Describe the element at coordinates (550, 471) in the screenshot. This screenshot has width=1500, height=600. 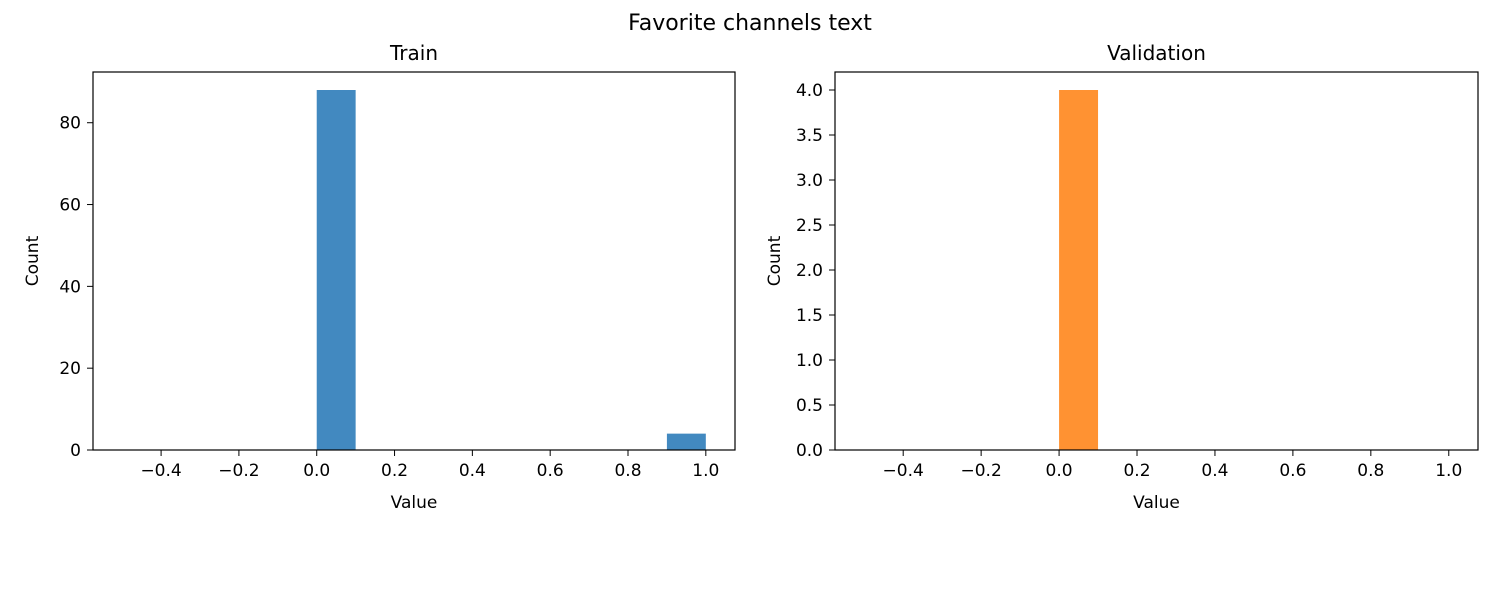
I see `train-xtick-label: 0.6` at that location.